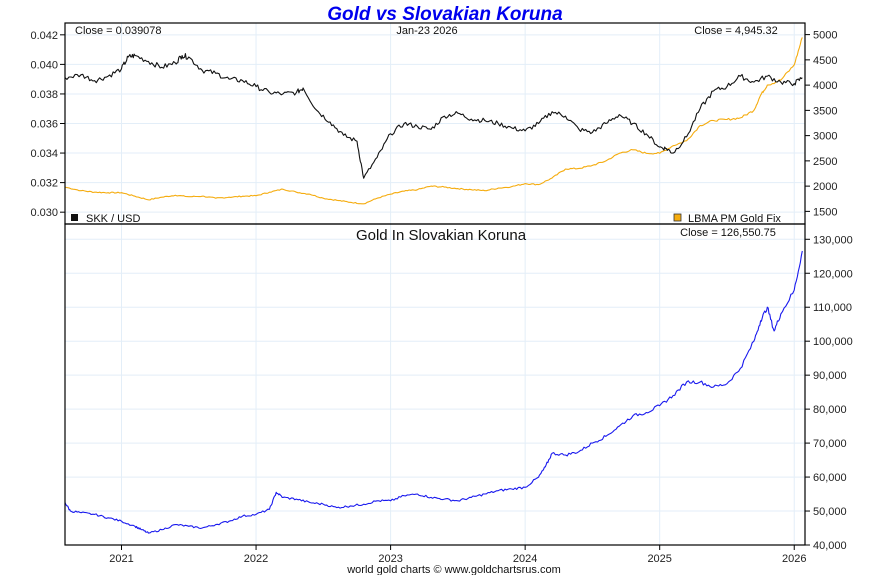  What do you see at coordinates (830, 512) in the screenshot?
I see `bottom-right-tick-label: 50,000` at bounding box center [830, 512].